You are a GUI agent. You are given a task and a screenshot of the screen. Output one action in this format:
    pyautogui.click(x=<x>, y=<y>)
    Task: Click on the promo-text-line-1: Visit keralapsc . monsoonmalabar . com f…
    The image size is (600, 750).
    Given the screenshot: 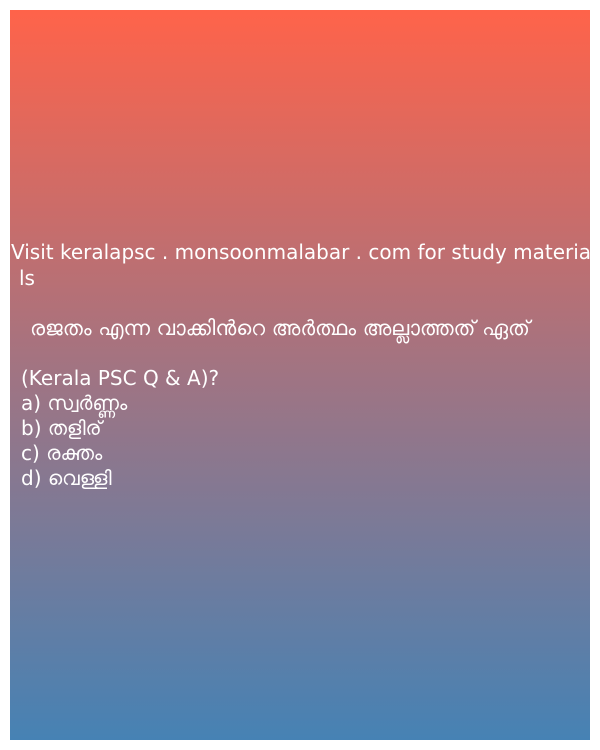 What is the action you would take?
    pyautogui.click(x=300, y=252)
    